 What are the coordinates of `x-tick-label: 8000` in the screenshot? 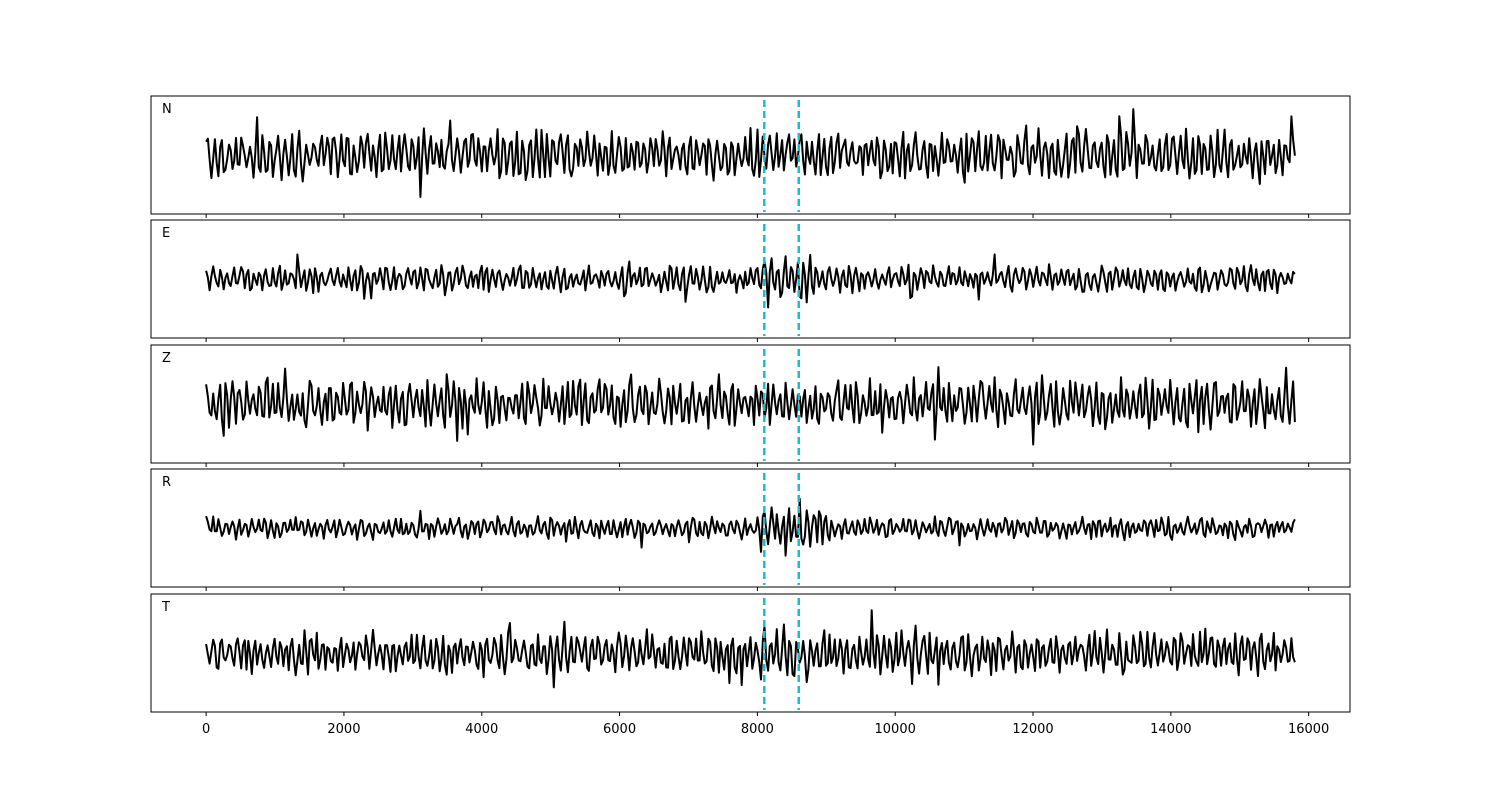 It's located at (757, 729).